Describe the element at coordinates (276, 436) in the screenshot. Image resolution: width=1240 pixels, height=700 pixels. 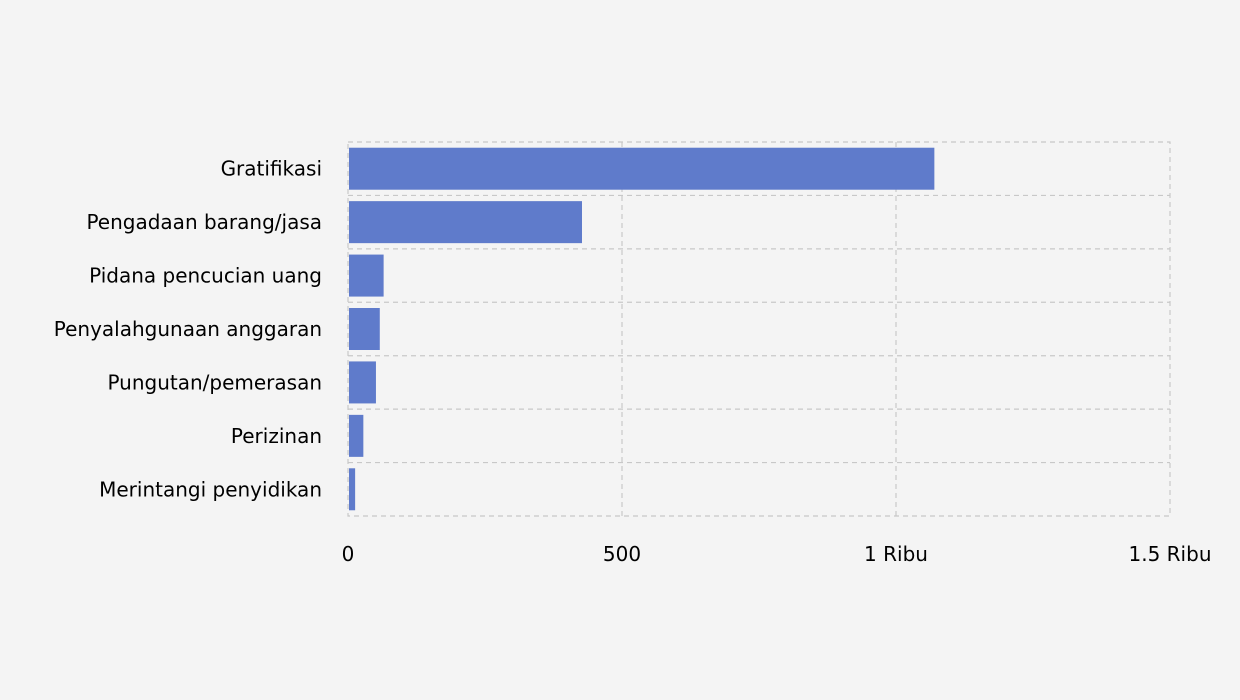
I see `category-label: Perizinan` at that location.